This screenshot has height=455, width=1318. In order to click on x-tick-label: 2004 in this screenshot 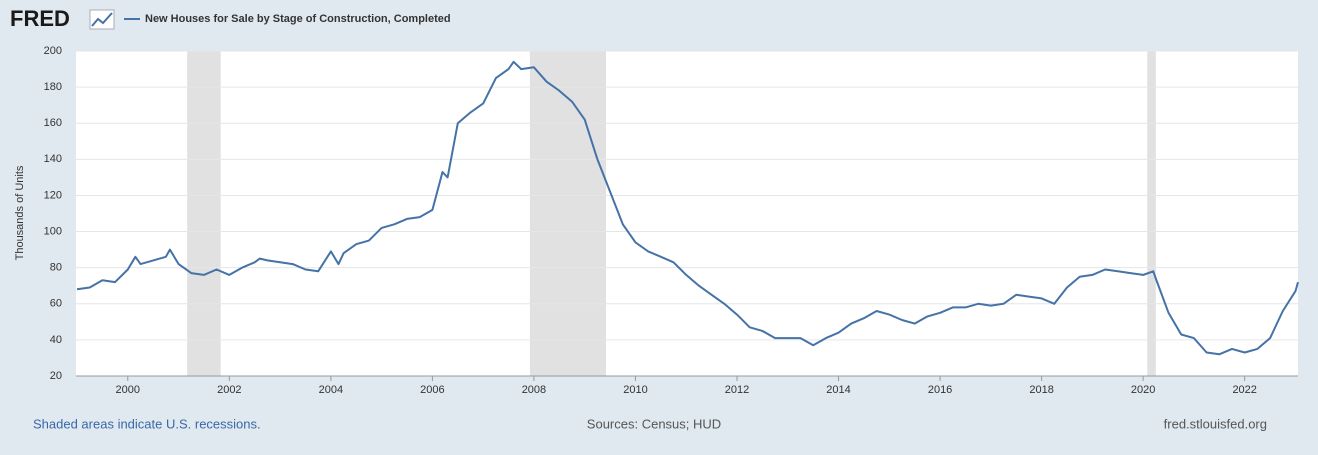, I will do `click(331, 390)`.